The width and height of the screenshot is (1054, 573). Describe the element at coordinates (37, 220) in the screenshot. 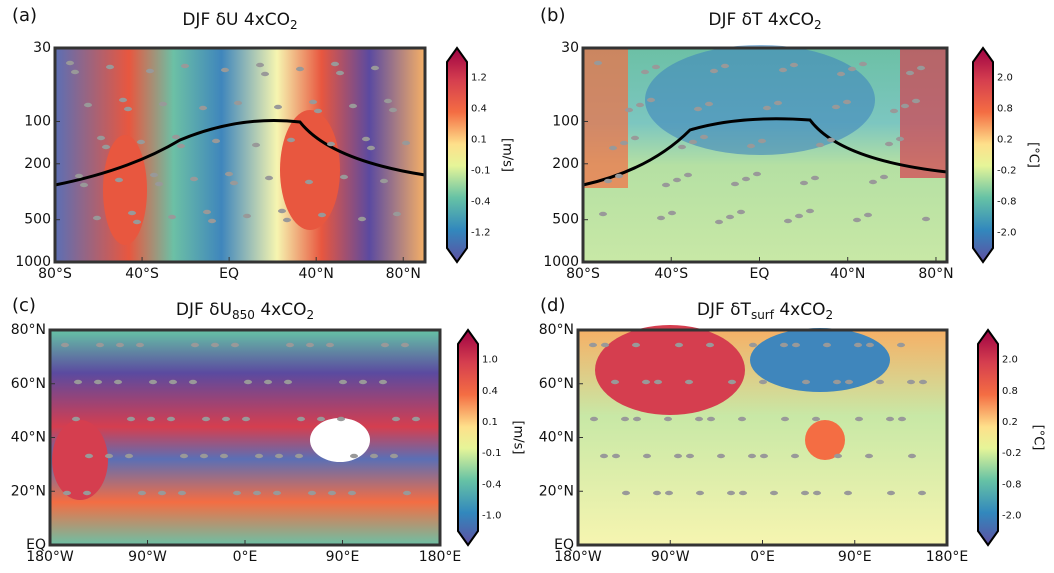

I see `y-tick-label: 500` at that location.